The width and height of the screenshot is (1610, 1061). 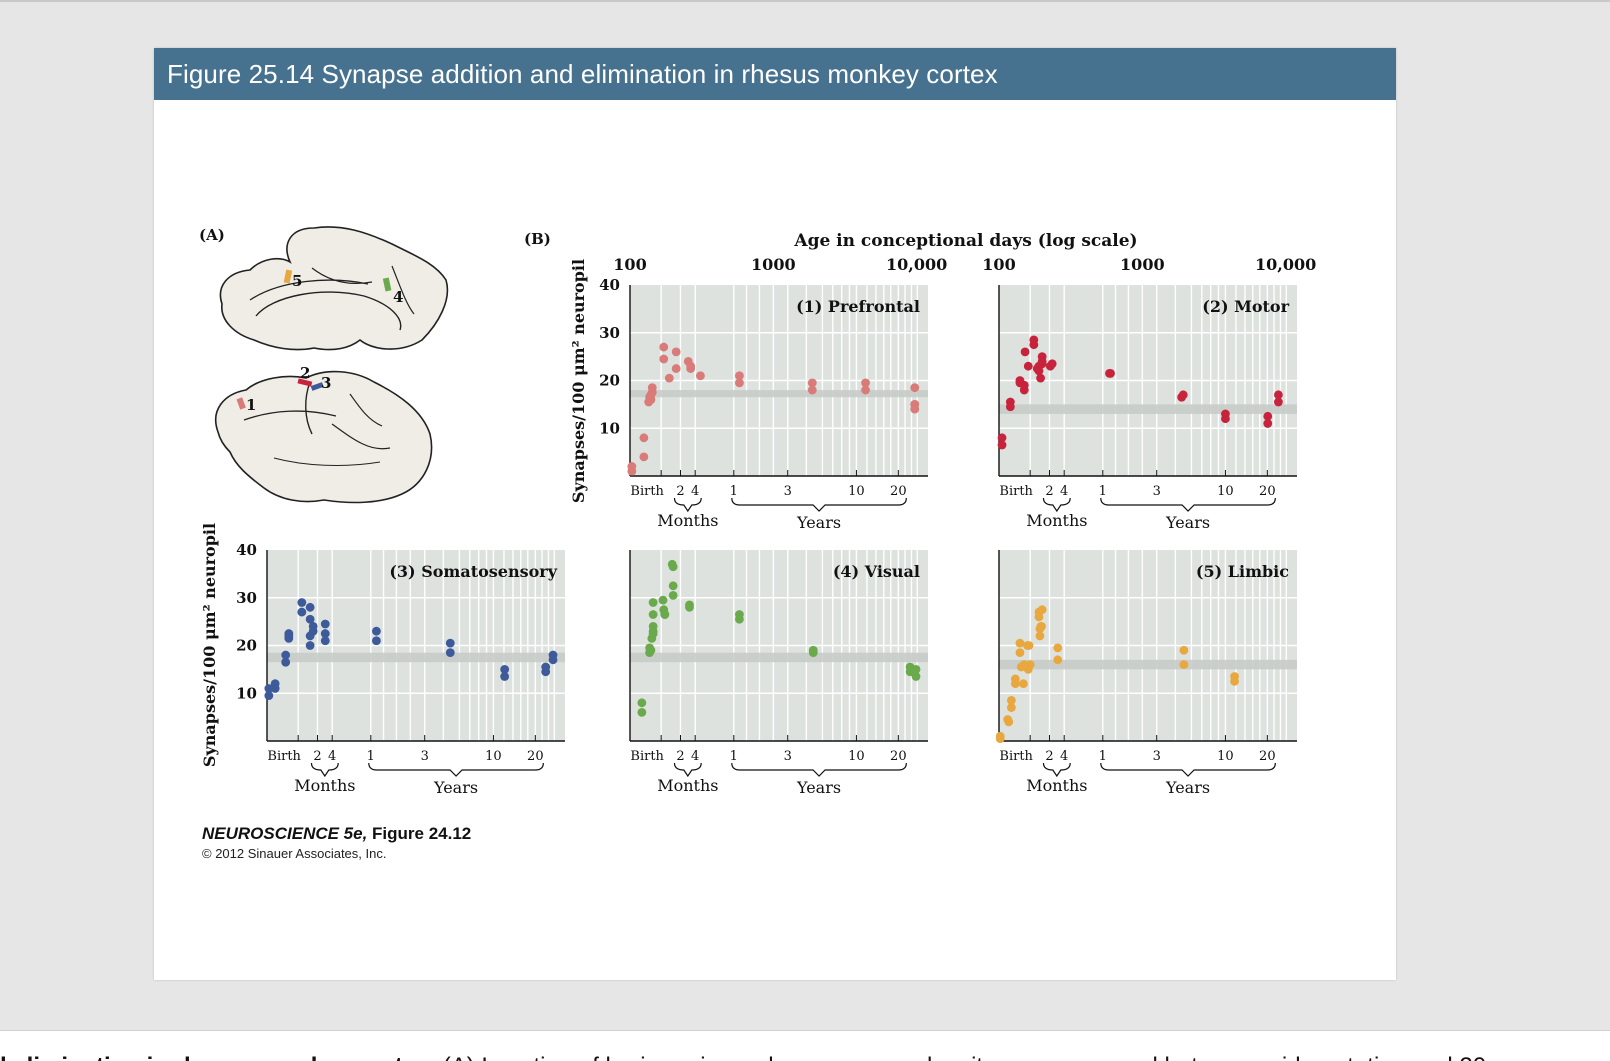 I want to click on credit-title-italic: NEUROSCIENCE 5e,, so click(x=285, y=833).